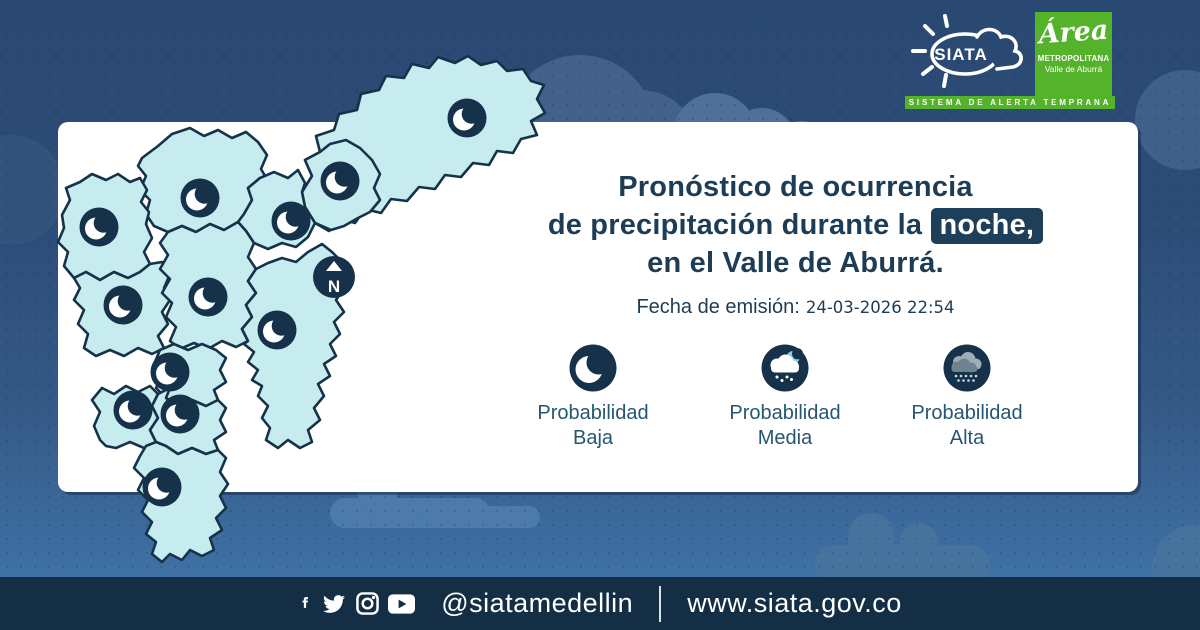 The height and width of the screenshot is (630, 1200). I want to click on social-icons, so click(357, 604).